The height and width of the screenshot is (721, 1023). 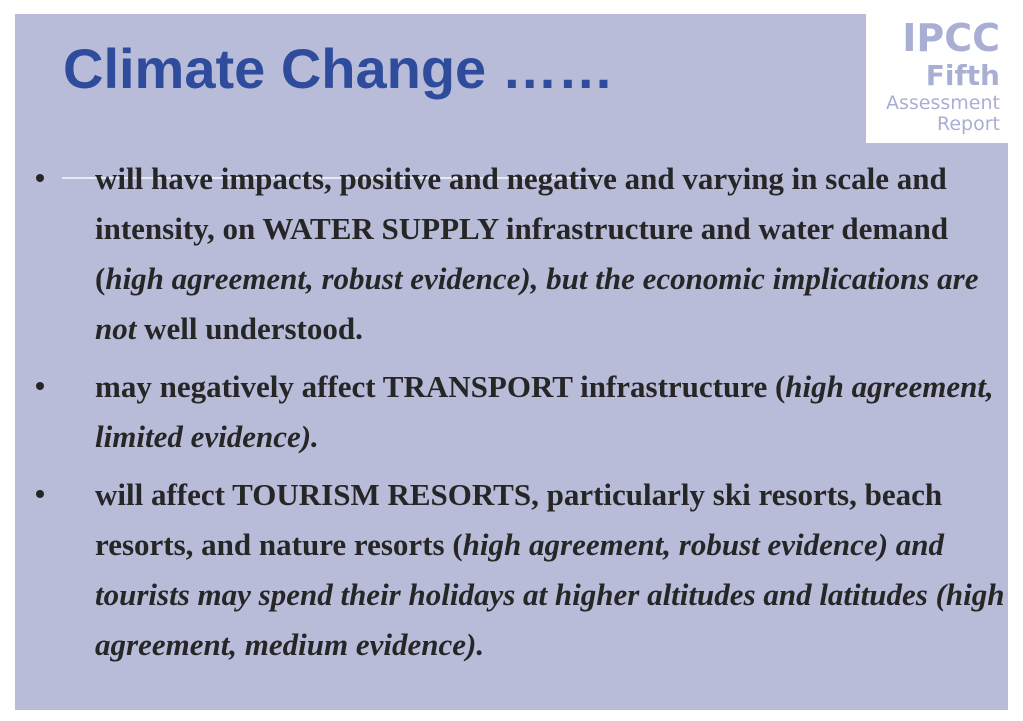 What do you see at coordinates (962, 75) in the screenshot?
I see `logo-line: Fifth` at bounding box center [962, 75].